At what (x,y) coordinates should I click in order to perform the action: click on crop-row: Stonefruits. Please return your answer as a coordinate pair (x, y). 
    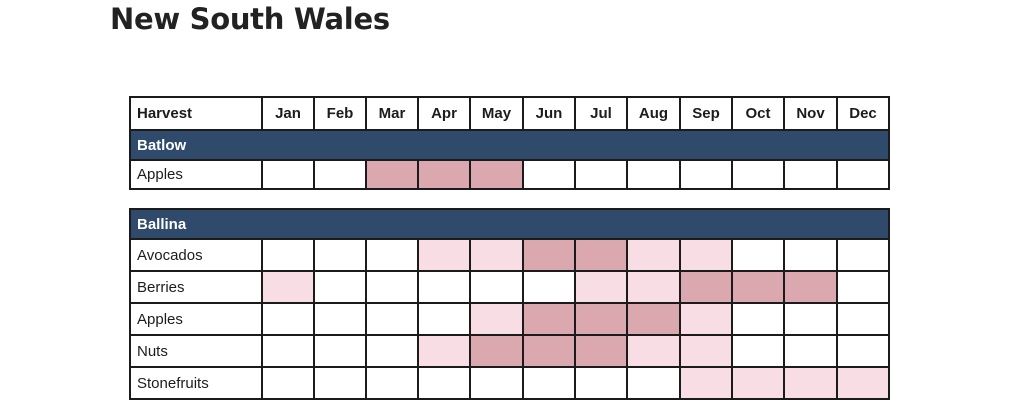
    Looking at the image, I should click on (510, 383).